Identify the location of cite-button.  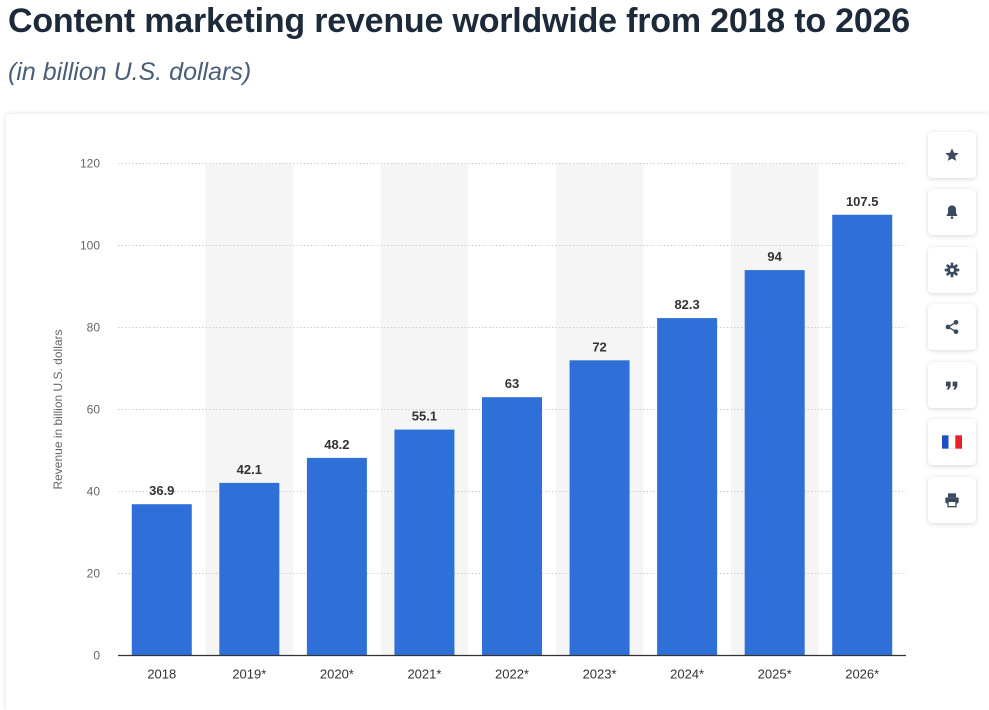
(952, 385).